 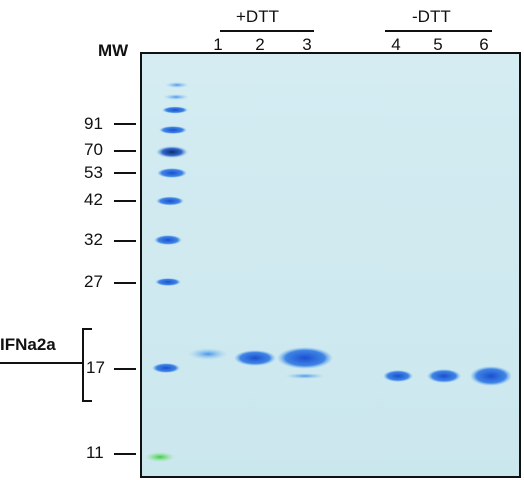 What do you see at coordinates (95, 452) in the screenshot?
I see `marker-label-11: 11` at bounding box center [95, 452].